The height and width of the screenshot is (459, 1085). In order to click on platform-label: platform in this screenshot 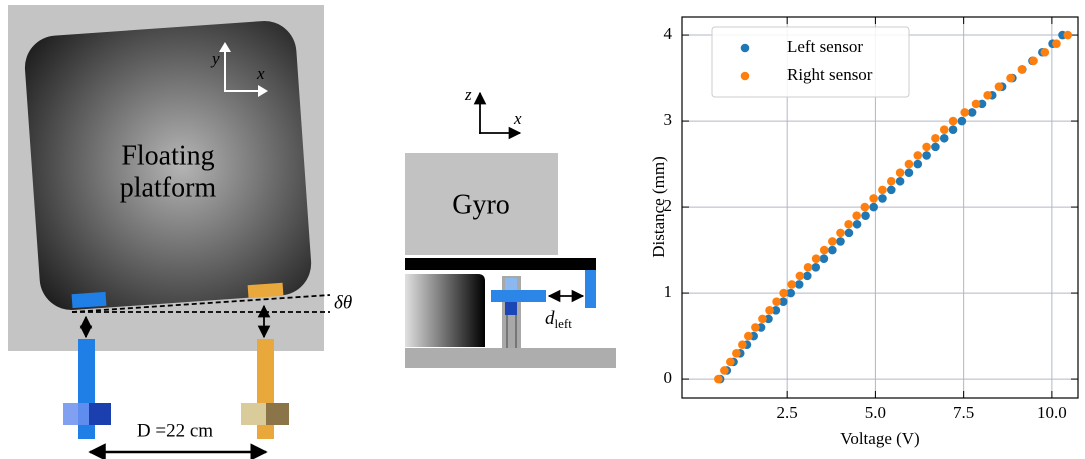, I will do `click(168, 187)`.